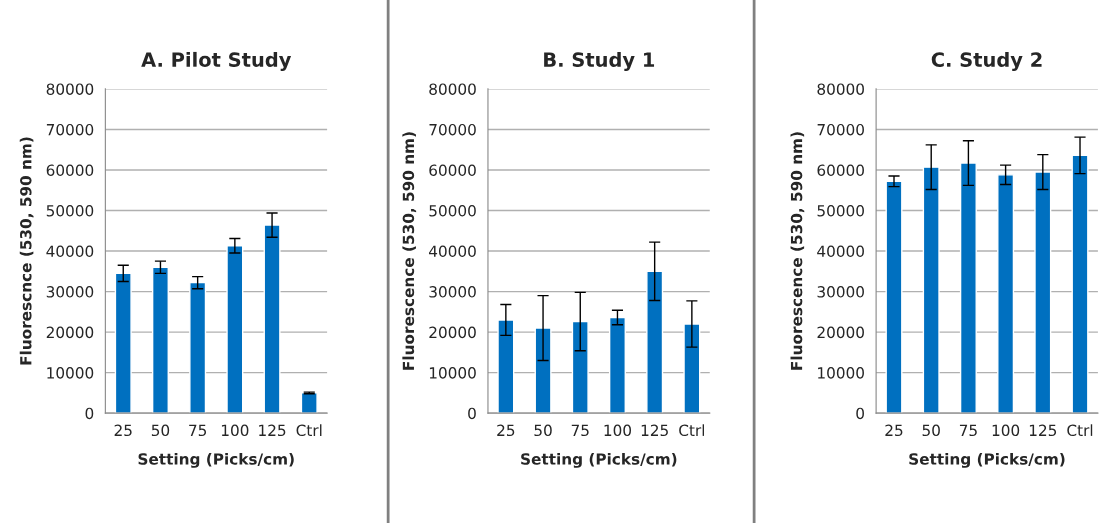  I want to click on chart-title: C. Study 2, so click(986, 61).